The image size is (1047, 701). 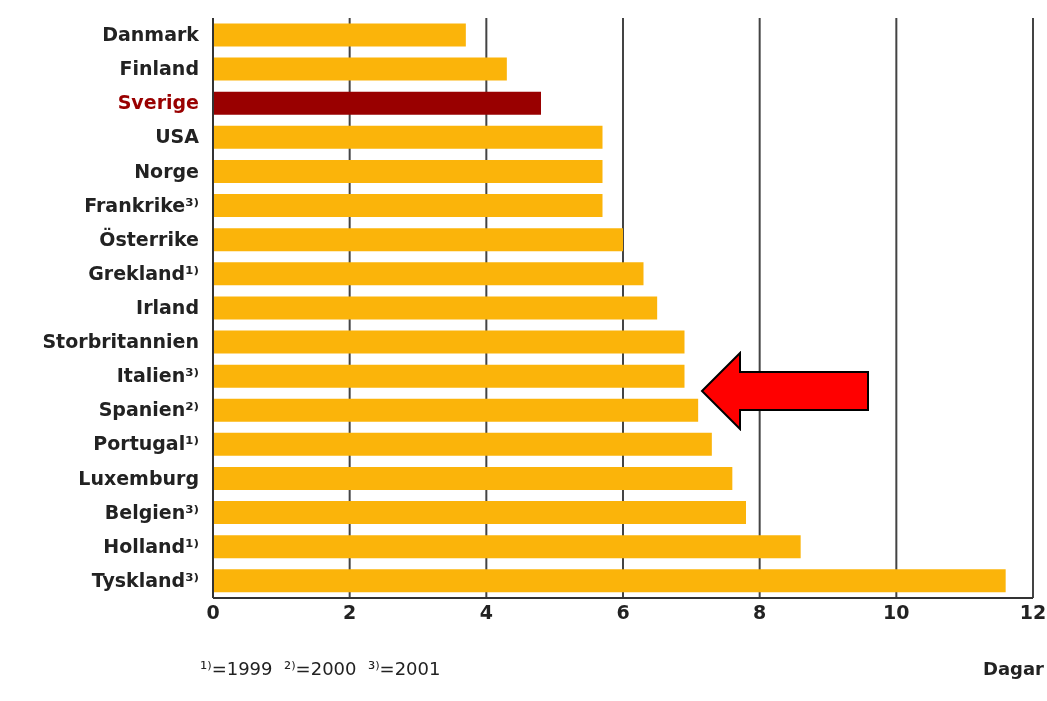 What do you see at coordinates (120, 341) in the screenshot?
I see `y-tick-label: Storbritannien` at bounding box center [120, 341].